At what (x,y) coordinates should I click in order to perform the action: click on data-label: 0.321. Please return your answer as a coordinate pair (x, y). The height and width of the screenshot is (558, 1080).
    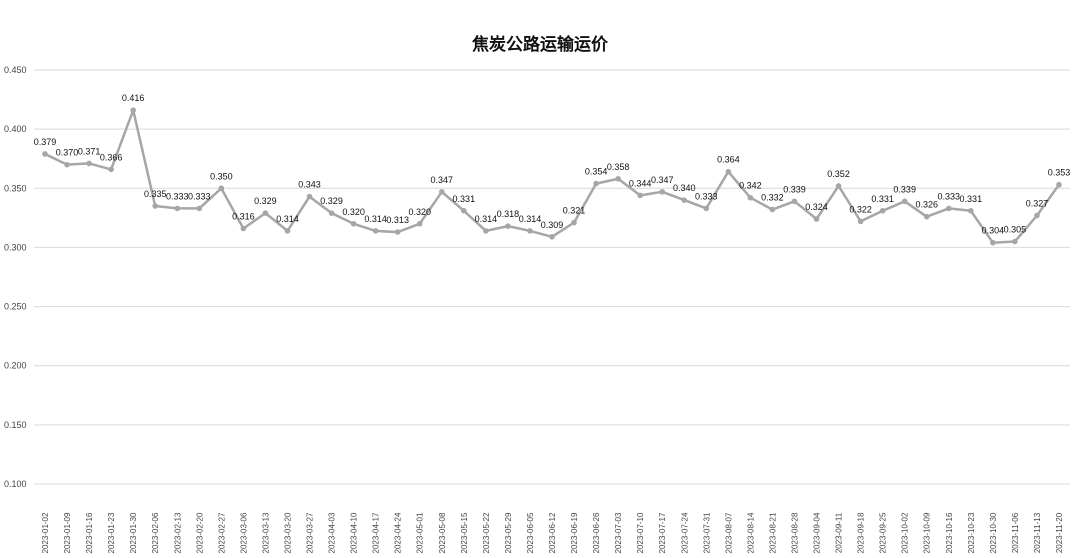
    Looking at the image, I should click on (574, 211).